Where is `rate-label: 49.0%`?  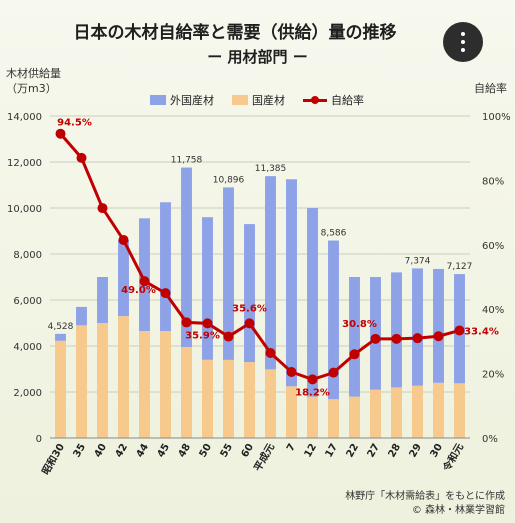
rate-label: 49.0% is located at coordinates (138, 290).